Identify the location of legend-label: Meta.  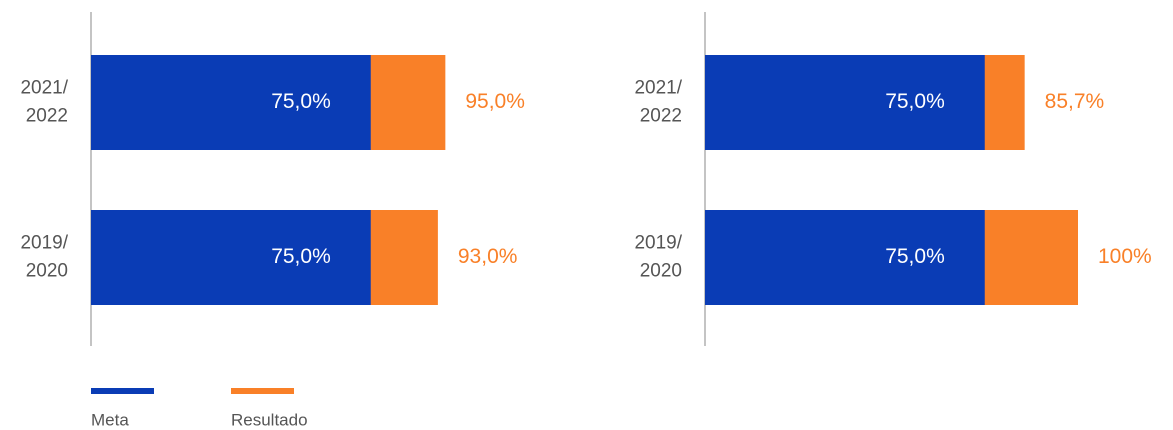
(110, 419).